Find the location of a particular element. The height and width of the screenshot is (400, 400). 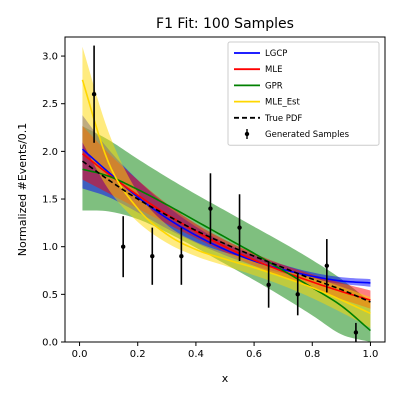

x-axis-ticks: 0.0 0.2 0.4 0.6 0.8 1.0 is located at coordinates (225, 351).